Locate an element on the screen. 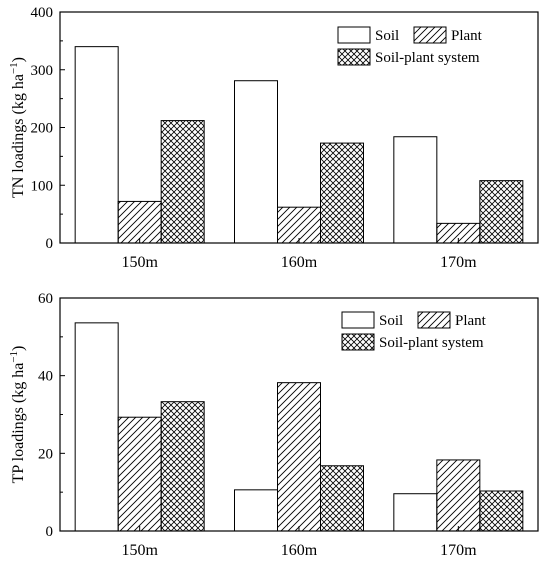 This screenshot has height=568, width=550. y-axis-label: TP loadings (kg ha−1) is located at coordinates (17, 415).